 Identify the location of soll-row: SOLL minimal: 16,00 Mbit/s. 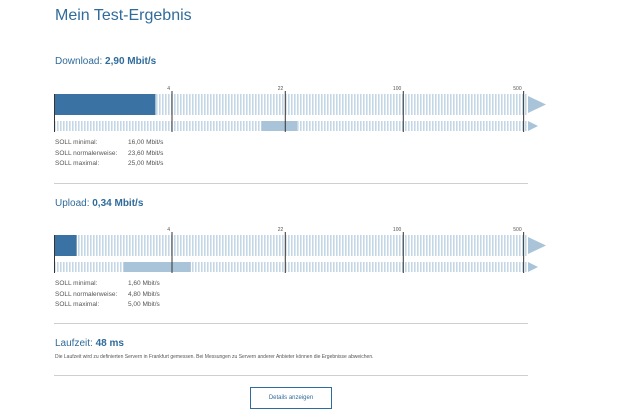
(109, 143).